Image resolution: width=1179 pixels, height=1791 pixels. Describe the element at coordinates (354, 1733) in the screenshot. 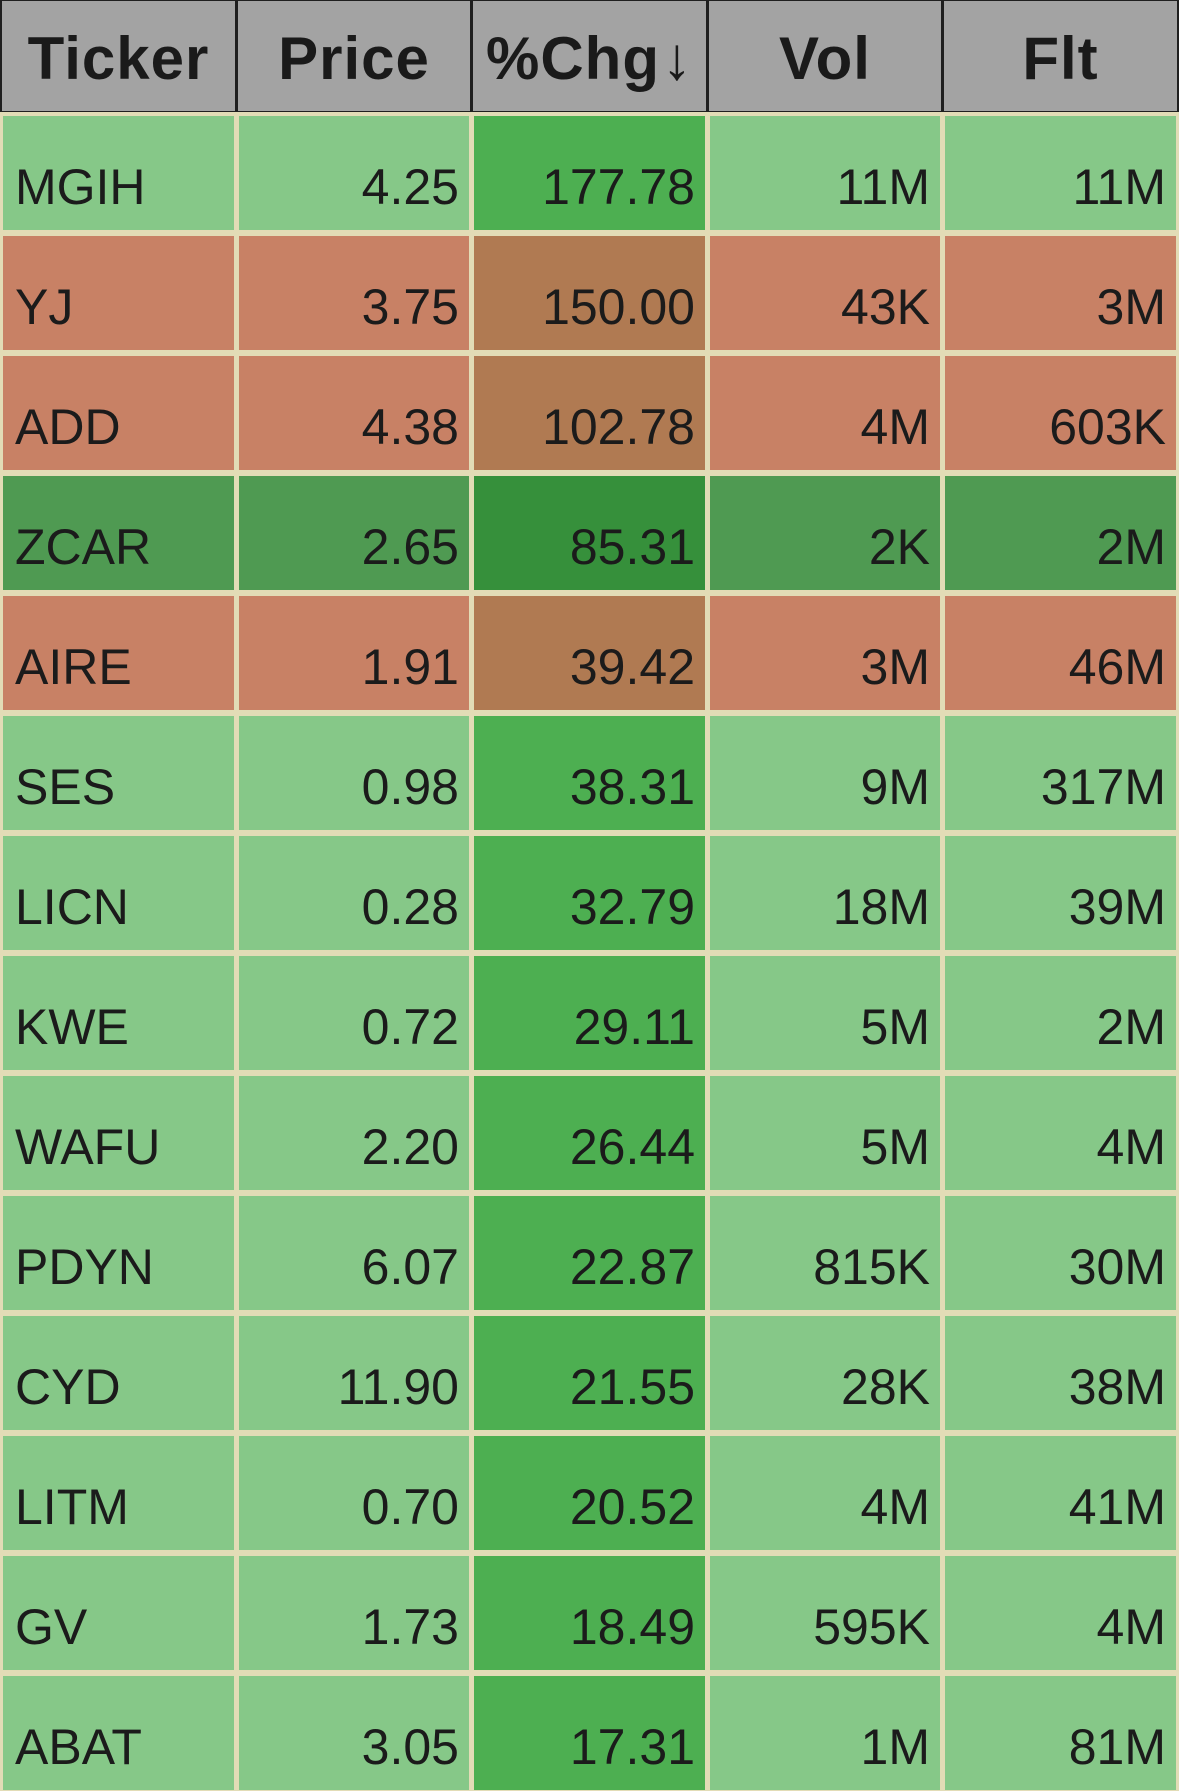

I see `cell-price: 3.05` at that location.